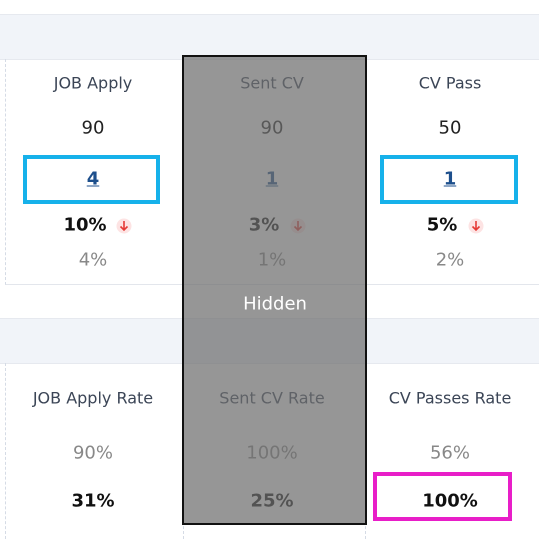  Describe the element at coordinates (93, 260) in the screenshot. I see `sub-rate: 4%` at that location.